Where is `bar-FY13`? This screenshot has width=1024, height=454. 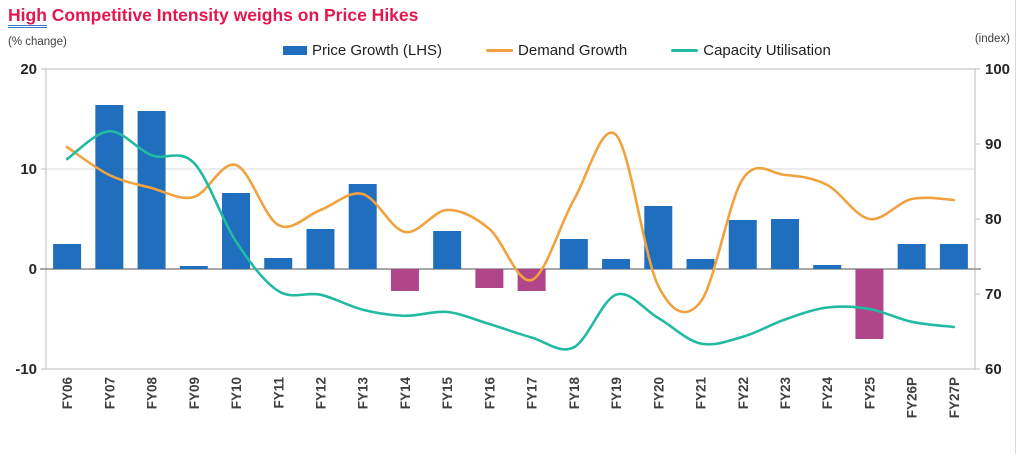 bar-FY13 is located at coordinates (362, 226).